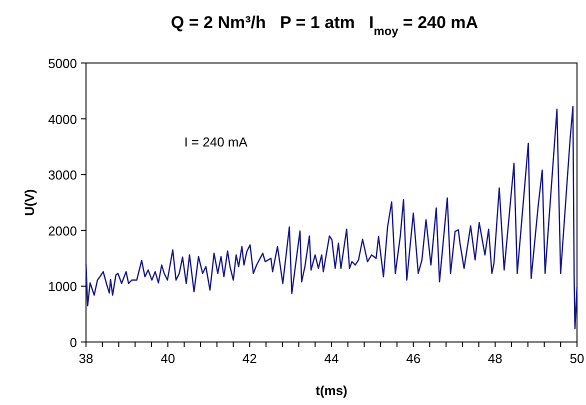 This screenshot has height=405, width=586. Describe the element at coordinates (86, 358) in the screenshot. I see `x-tick-label: 38` at that location.